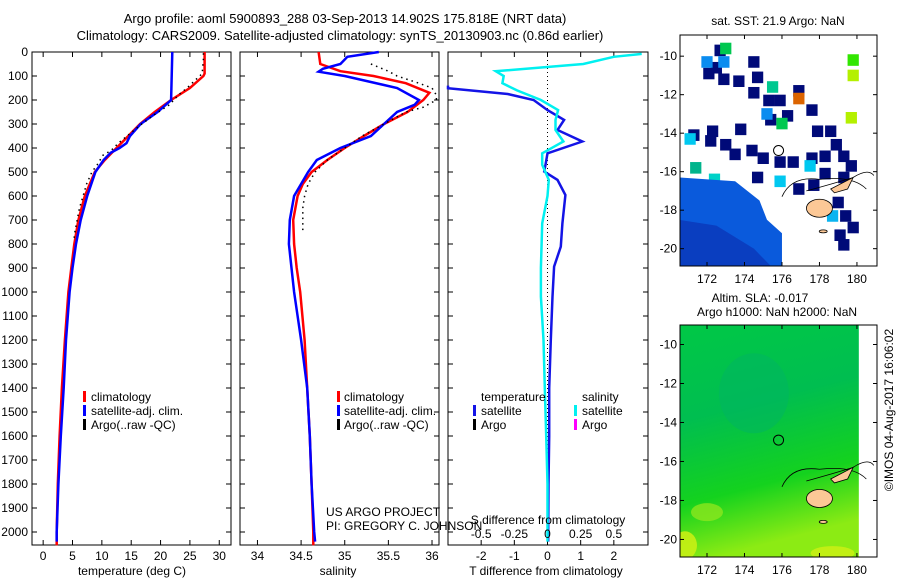  Describe the element at coordinates (613, 534) in the screenshot. I see `s-diff-tick-label: 0.5` at that location.